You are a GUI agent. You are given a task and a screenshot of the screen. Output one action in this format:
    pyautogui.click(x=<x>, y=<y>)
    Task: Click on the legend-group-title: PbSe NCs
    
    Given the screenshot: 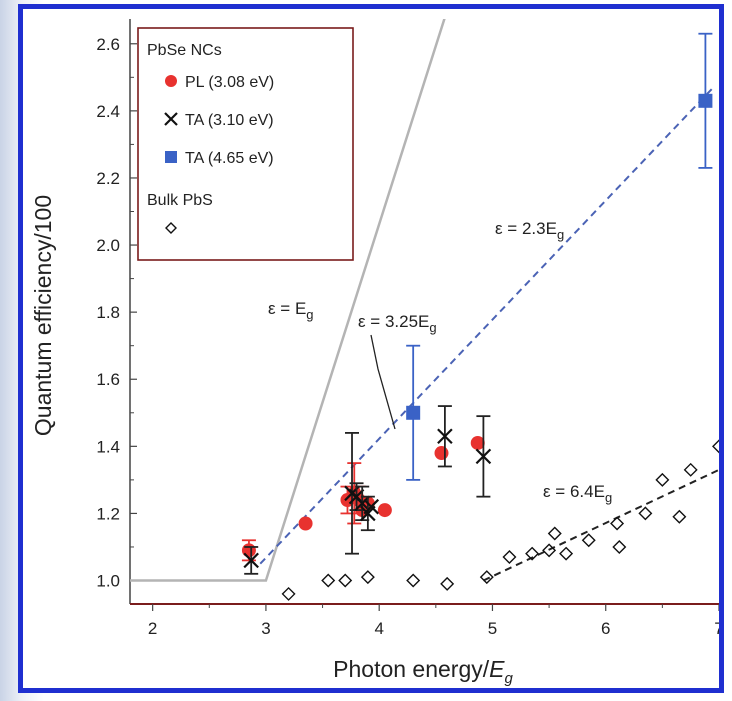 What is the action you would take?
    pyautogui.click(x=184, y=50)
    